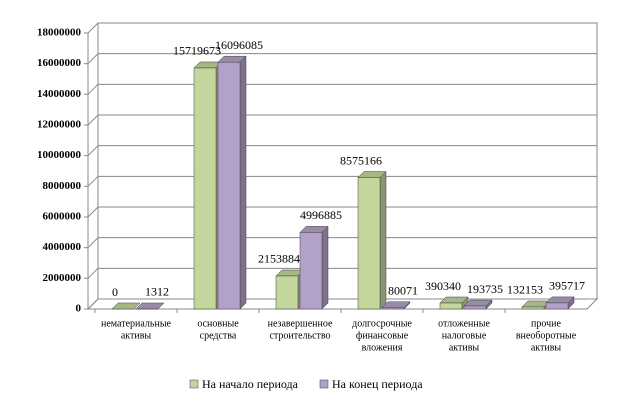 The height and width of the screenshot is (406, 624). What do you see at coordinates (567, 286) in the screenshot?
I see `value-label: 395717` at bounding box center [567, 286].